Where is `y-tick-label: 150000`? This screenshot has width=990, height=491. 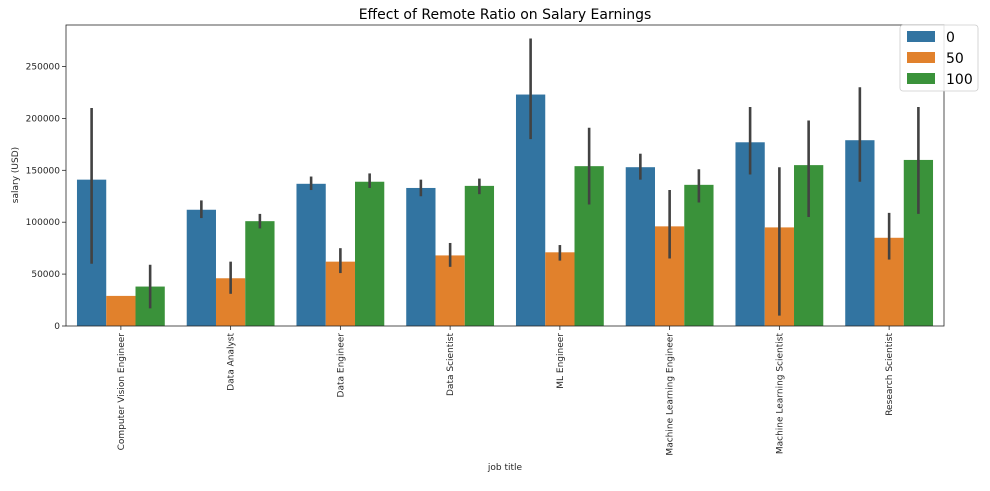 y-tick-label: 150000 is located at coordinates (43, 171).